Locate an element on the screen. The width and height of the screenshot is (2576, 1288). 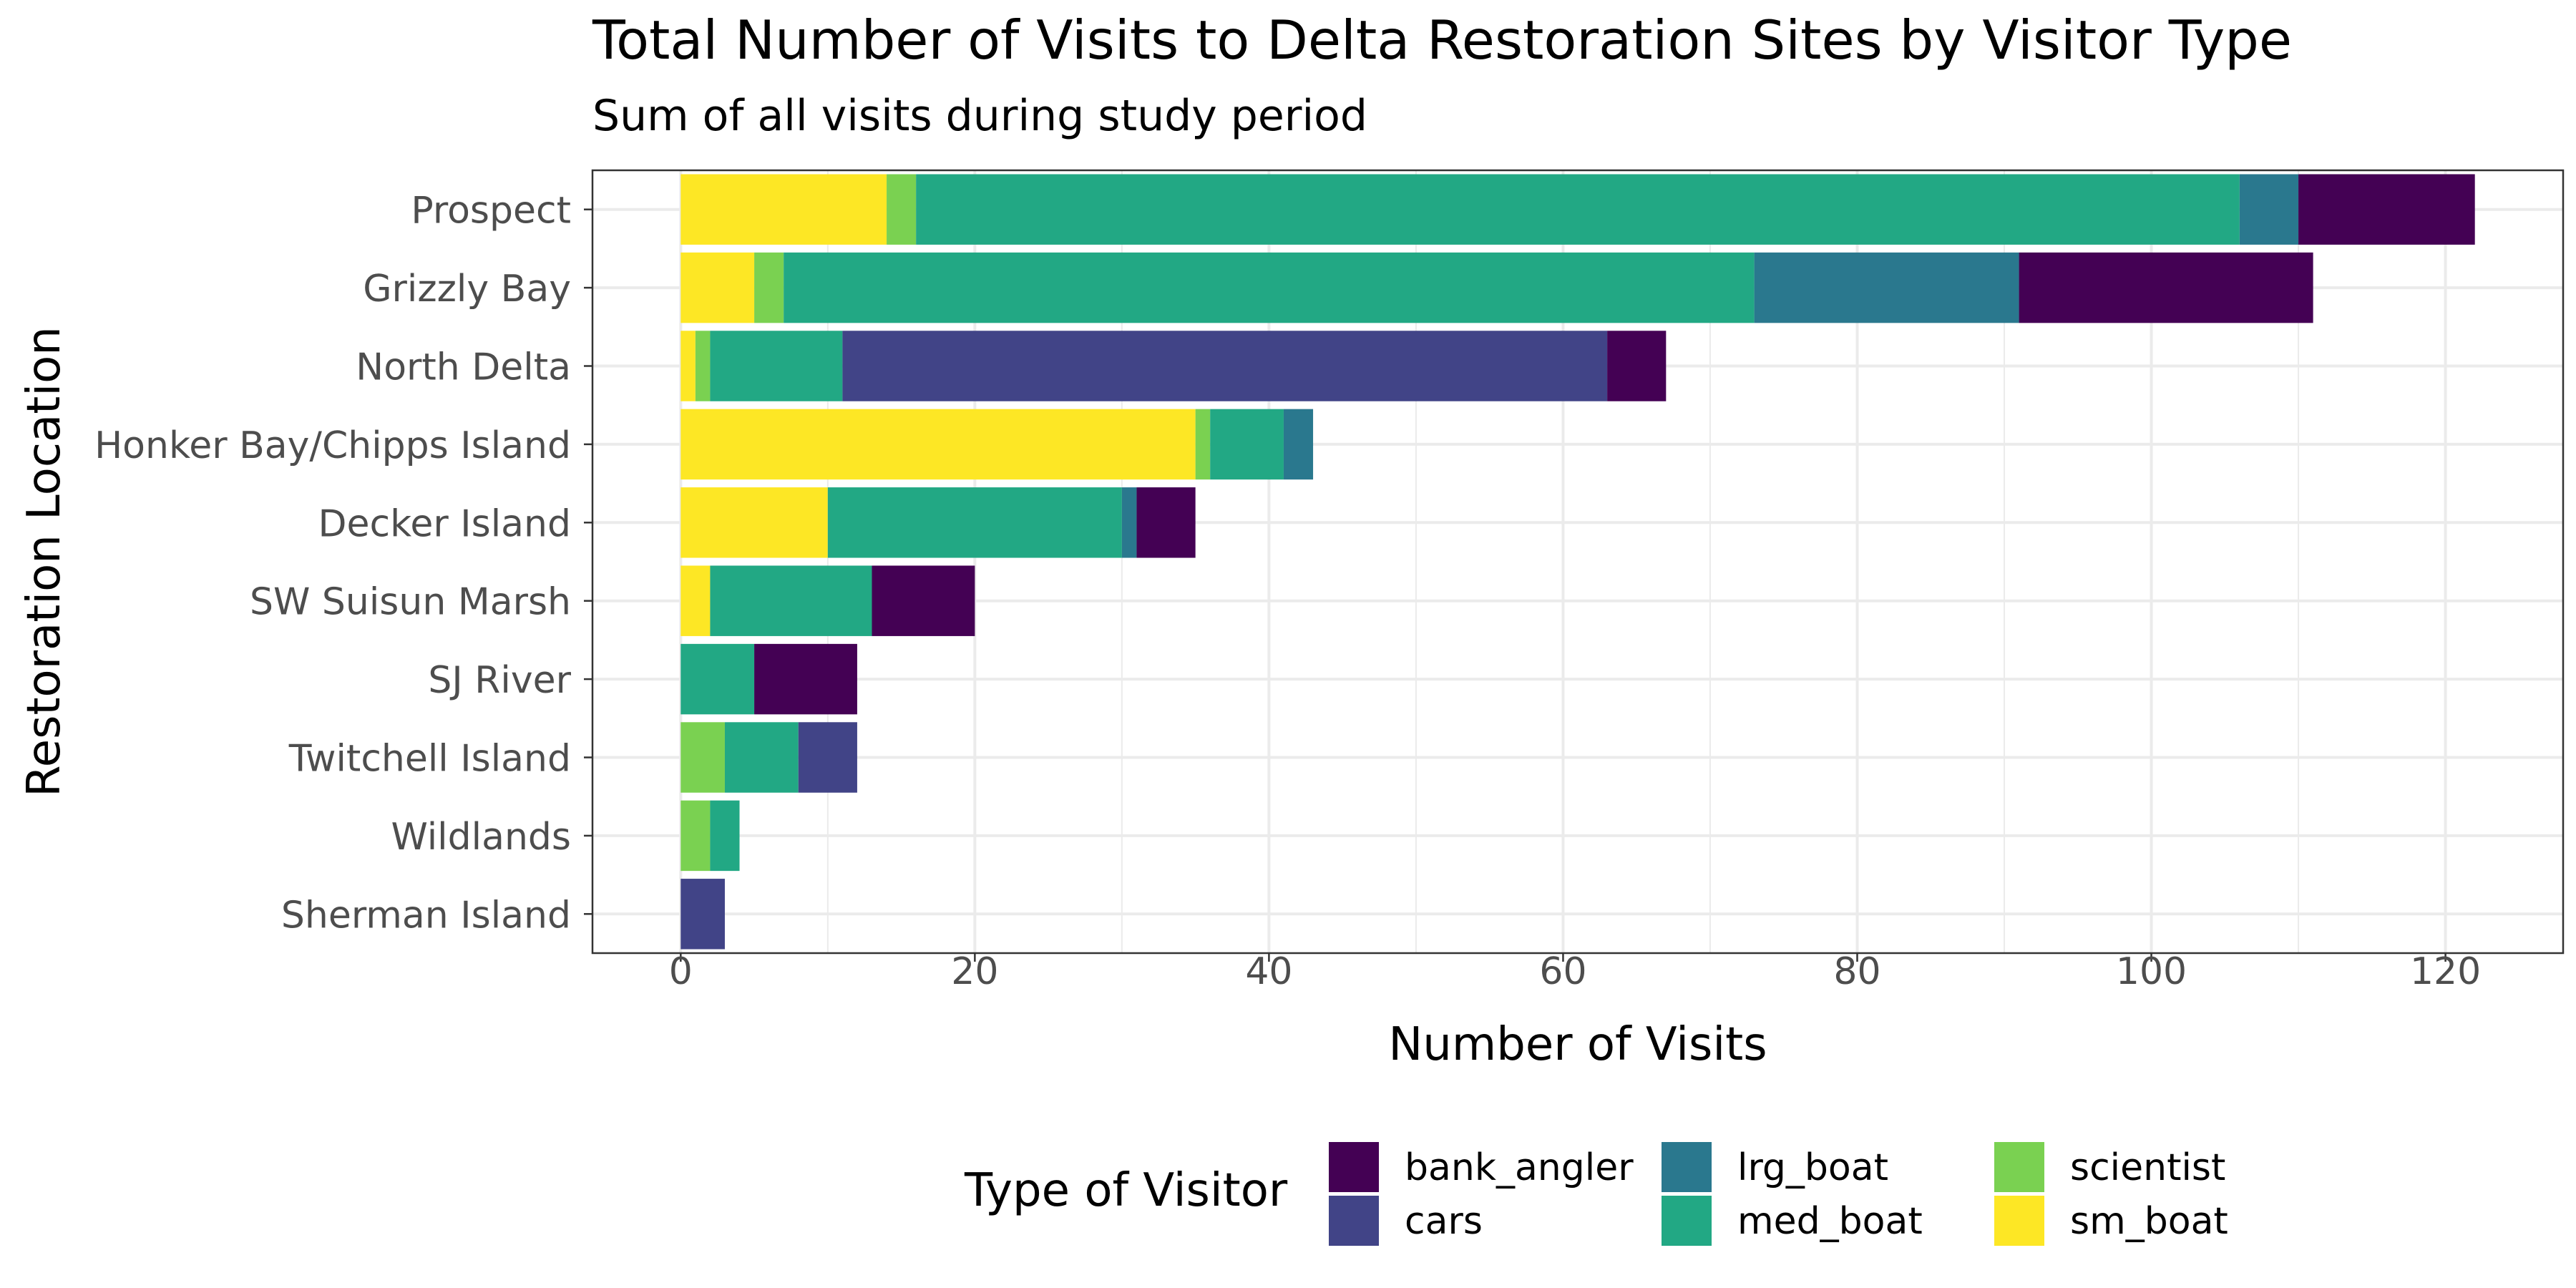
x-tick-label-20: 20 is located at coordinates (974, 971).